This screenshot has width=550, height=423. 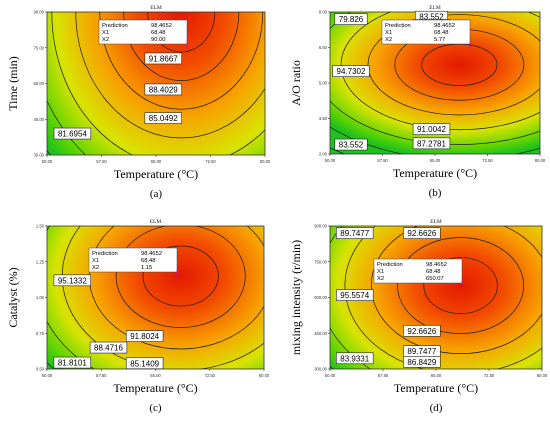 I want to click on y-tick-label: 900.00, so click(x=320, y=226).